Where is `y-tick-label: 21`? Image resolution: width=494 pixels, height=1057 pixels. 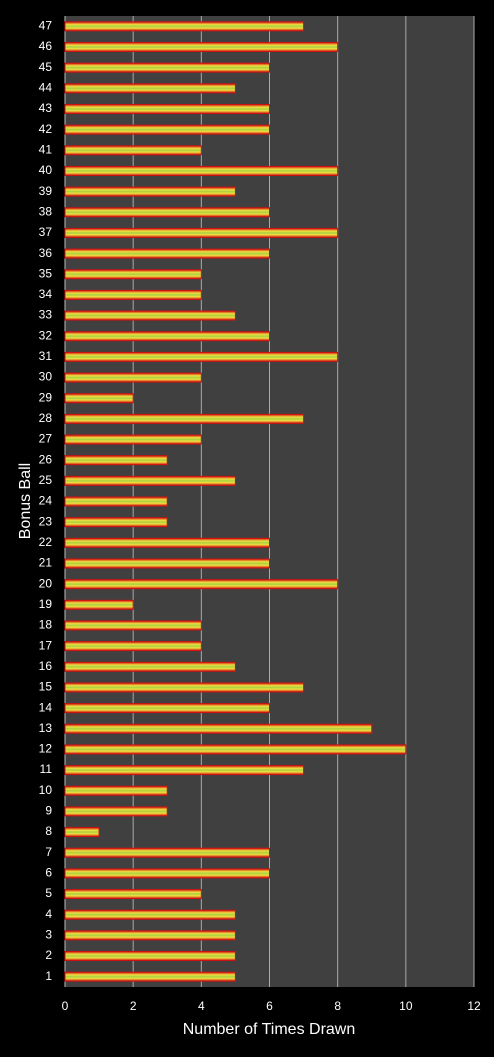
y-tick-label: 21 is located at coordinates (46, 563).